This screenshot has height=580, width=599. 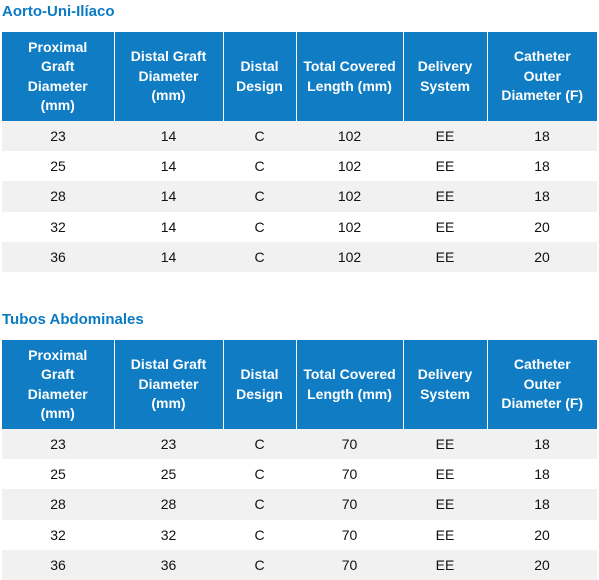 I want to click on table-row: 36 14 C 102 EE 20, so click(x=299, y=256).